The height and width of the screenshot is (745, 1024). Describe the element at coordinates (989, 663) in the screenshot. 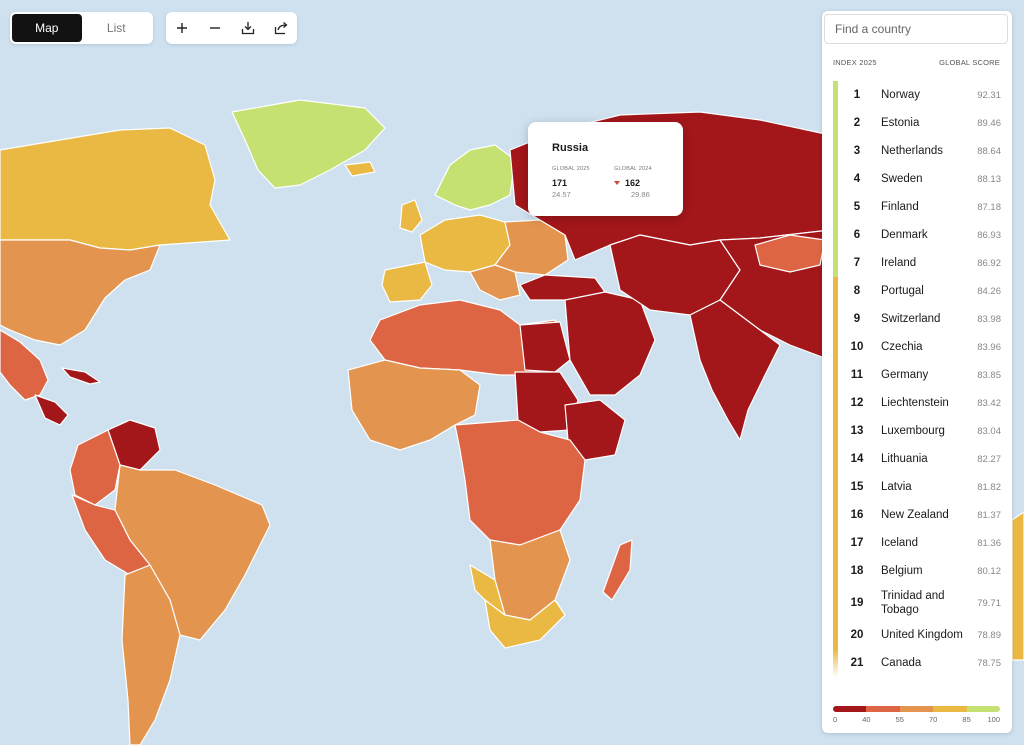

I see `list-item-score: 78.75` at that location.